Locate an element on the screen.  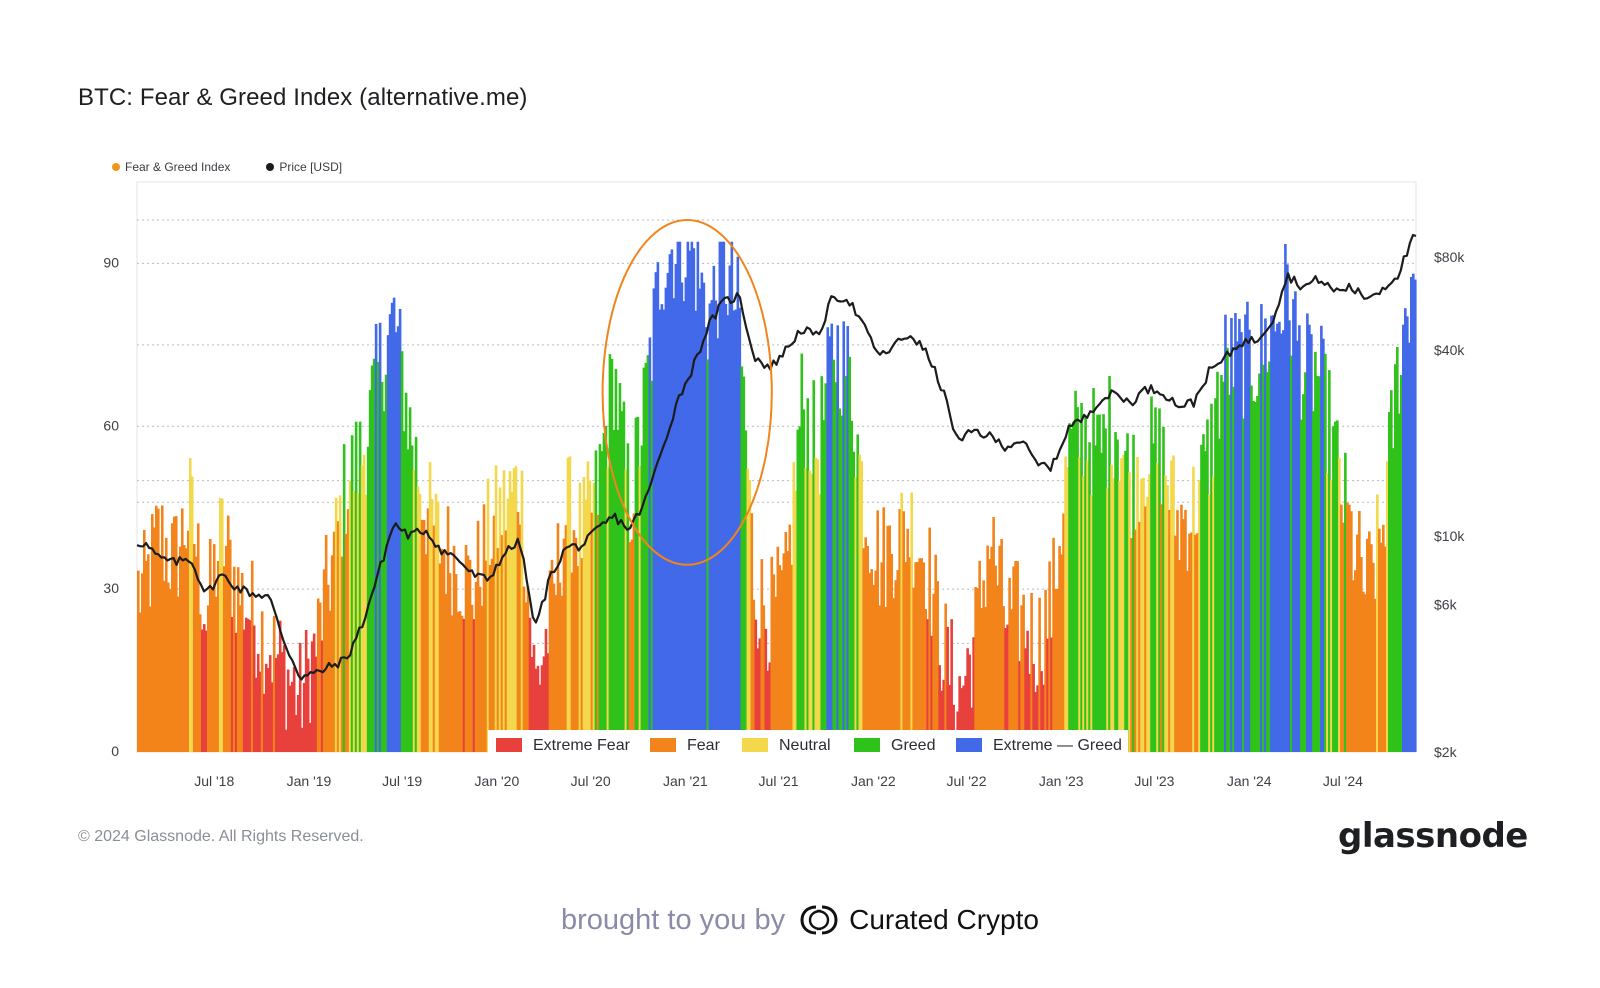
legend-label: Neutral is located at coordinates (805, 745).